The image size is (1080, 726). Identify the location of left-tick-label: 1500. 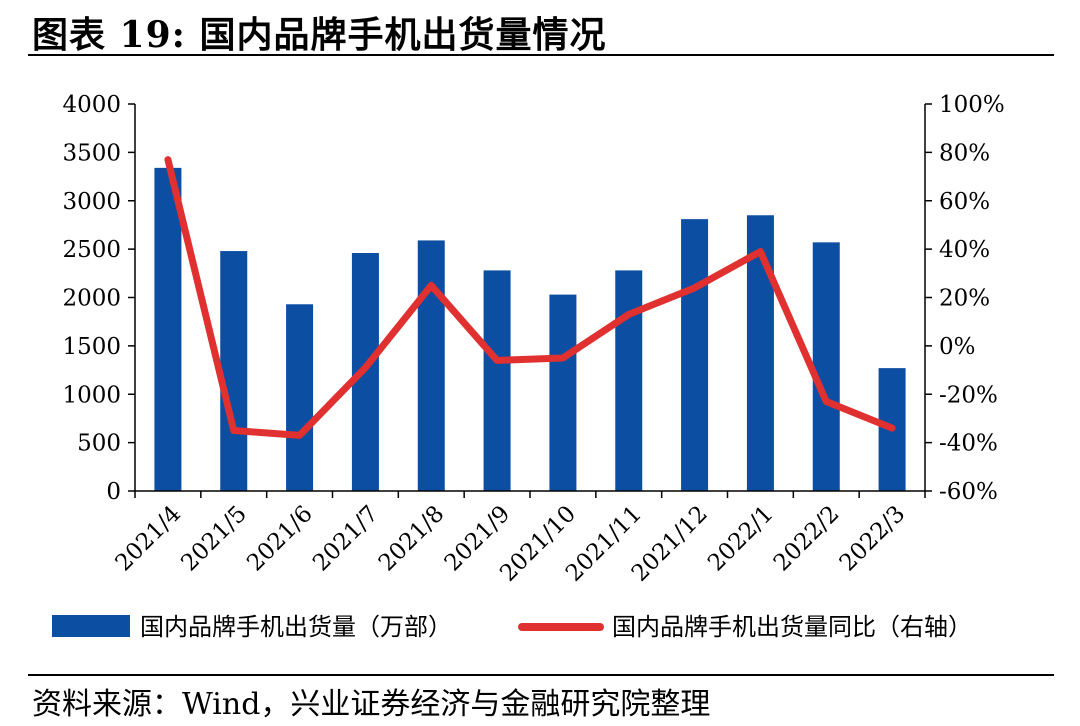
(91, 347).